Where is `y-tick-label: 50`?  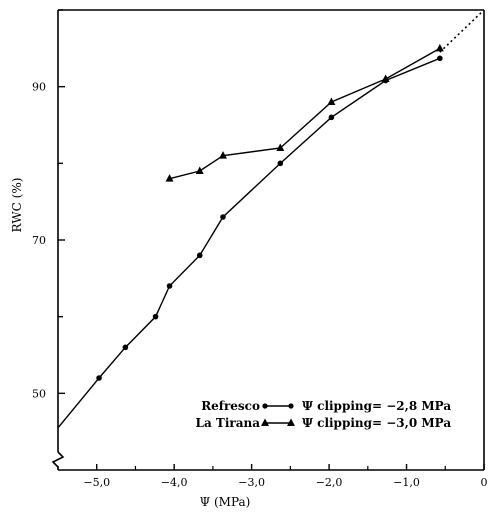 y-tick-label: 50 is located at coordinates (39, 393).